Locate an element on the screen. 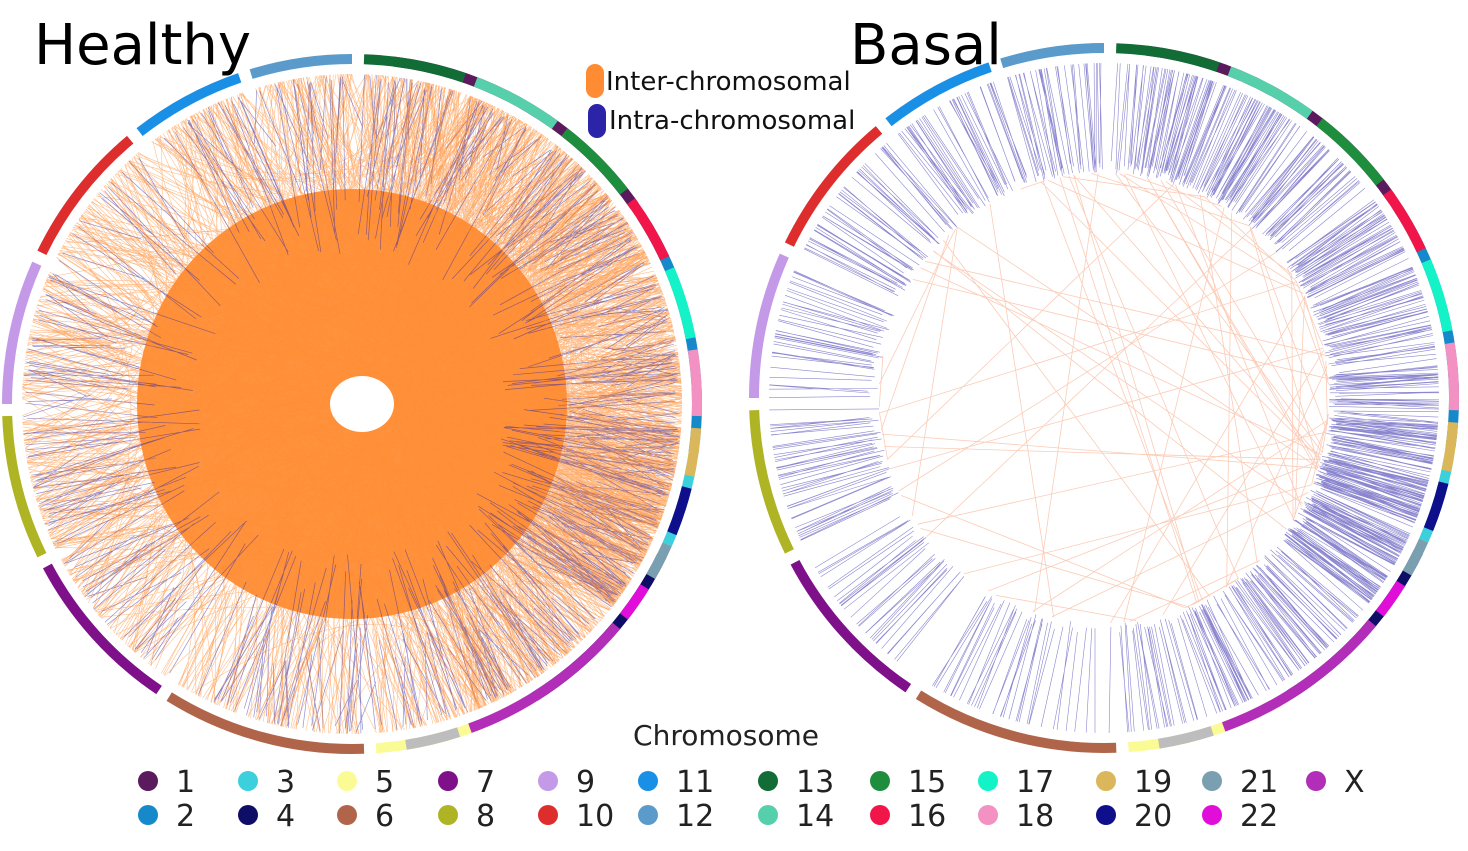  healthy-center-gap is located at coordinates (362, 404).